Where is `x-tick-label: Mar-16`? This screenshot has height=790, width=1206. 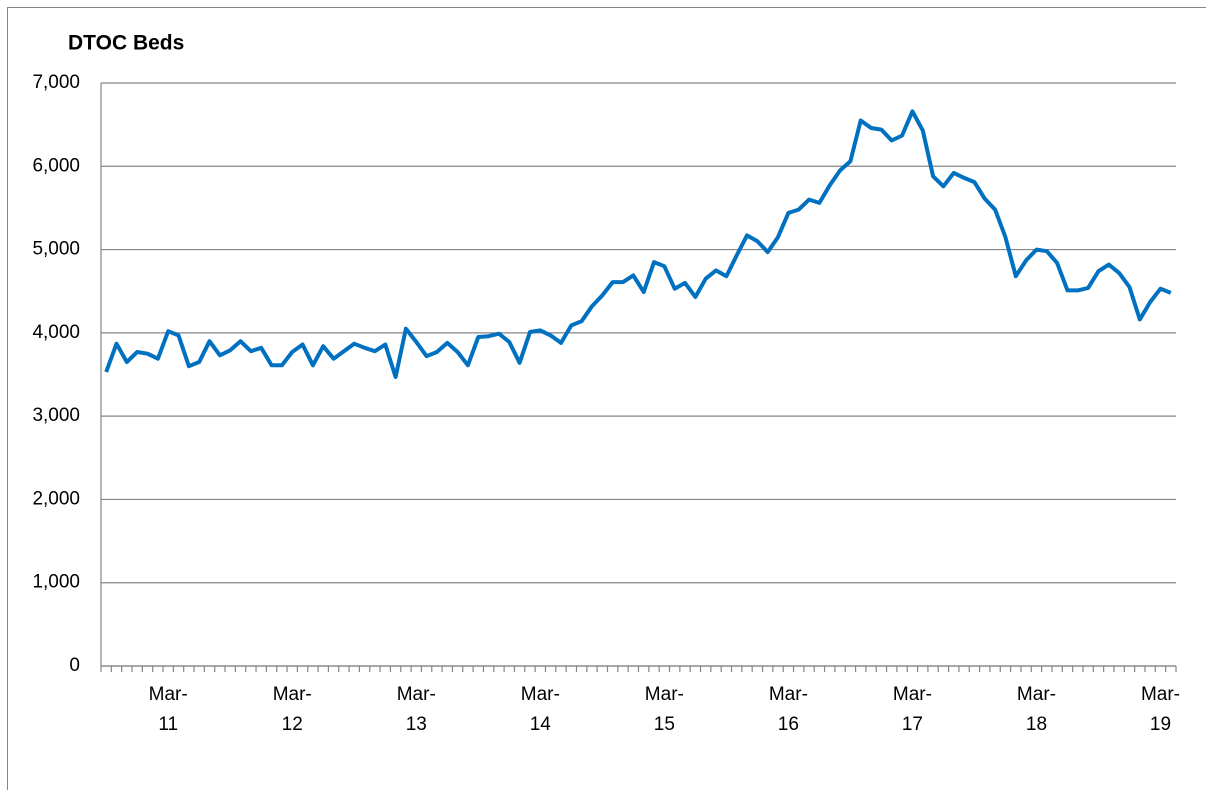 x-tick-label: Mar-16 is located at coordinates (788, 709).